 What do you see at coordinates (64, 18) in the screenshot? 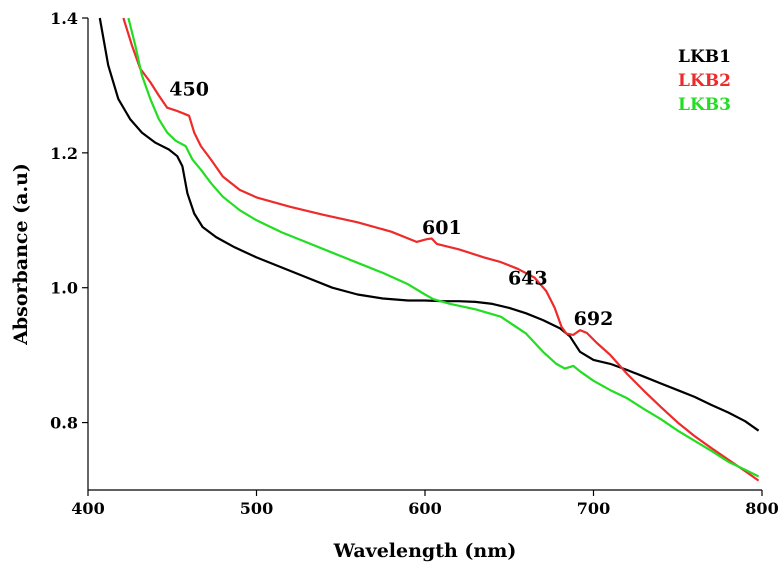
I see `y-tick-label: 1.4` at bounding box center [64, 18].